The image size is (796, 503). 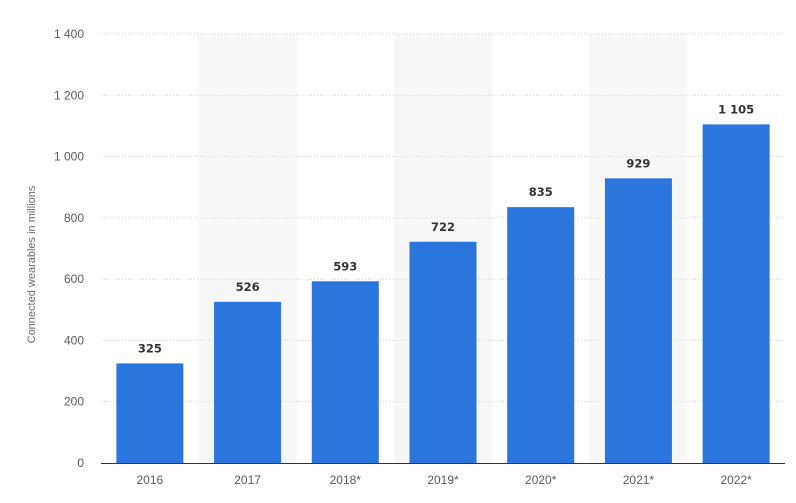 What do you see at coordinates (247, 480) in the screenshot?
I see `x-tick-label: 2017` at bounding box center [247, 480].